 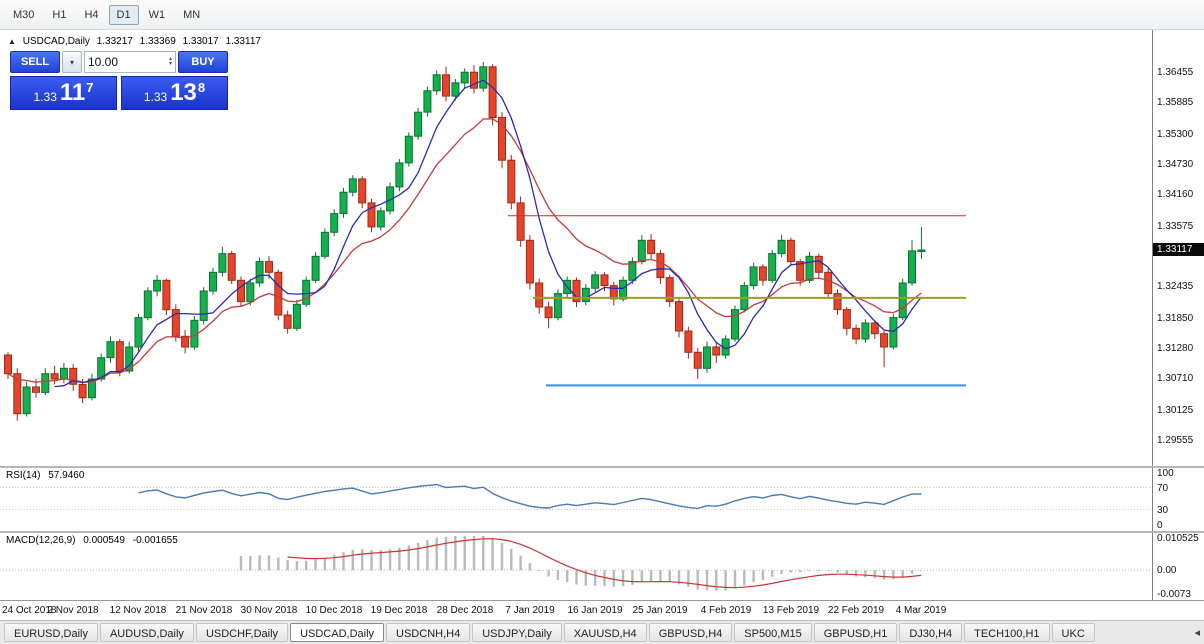 I want to click on buy-button: BUY, so click(x=203, y=62).